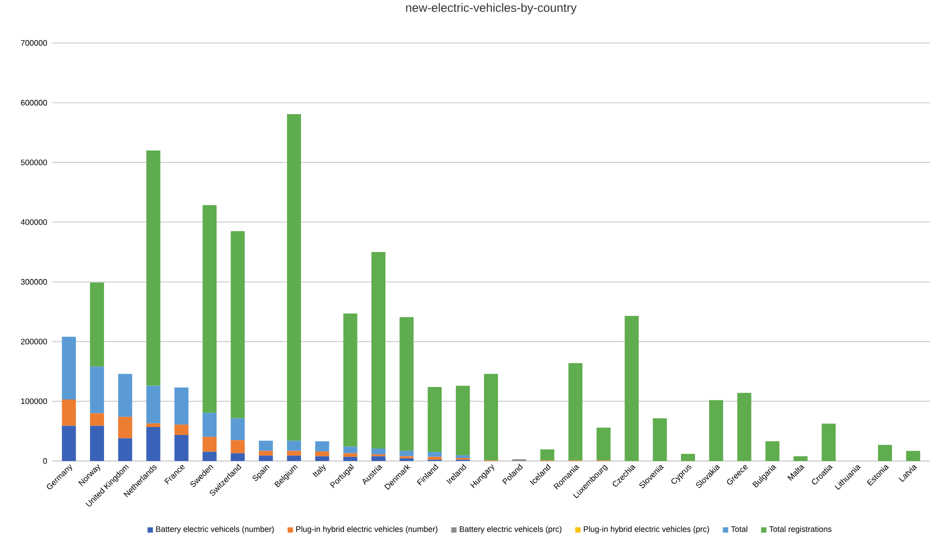 The width and height of the screenshot is (938, 558). Describe the element at coordinates (646, 530) in the screenshot. I see `legend-label: Plug-in hybrid electric vehicles (prc)` at that location.